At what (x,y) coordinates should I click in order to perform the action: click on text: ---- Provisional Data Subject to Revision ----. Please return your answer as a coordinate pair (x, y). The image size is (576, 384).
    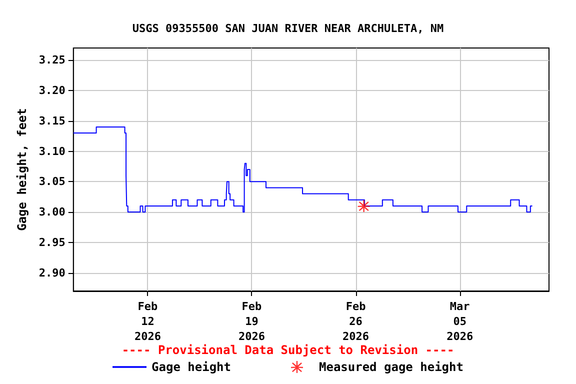
    Looking at the image, I should click on (288, 350).